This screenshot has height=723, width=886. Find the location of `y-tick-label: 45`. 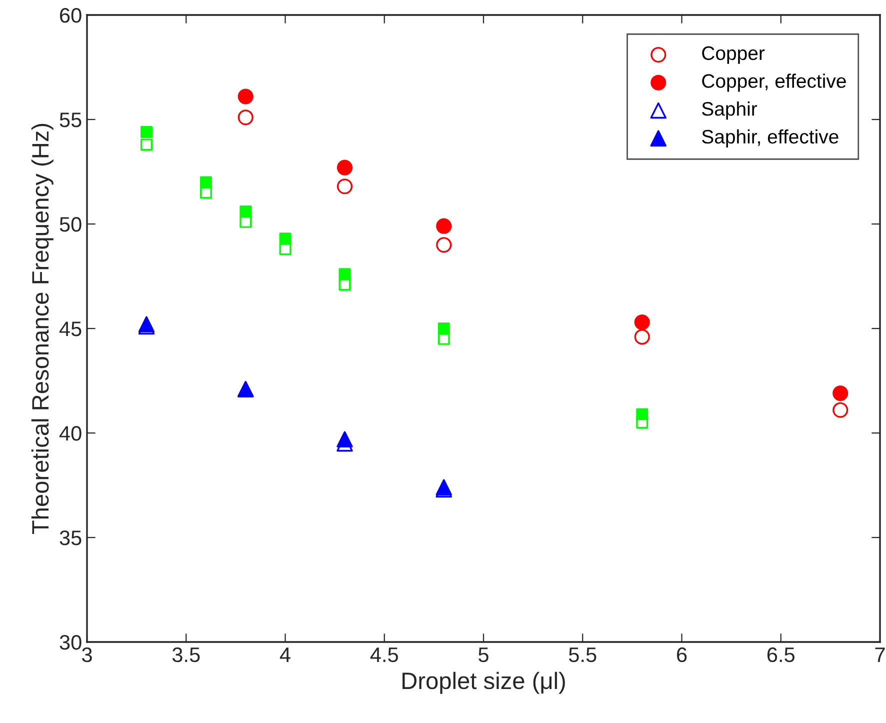

y-tick-label: 45 is located at coordinates (70, 329).